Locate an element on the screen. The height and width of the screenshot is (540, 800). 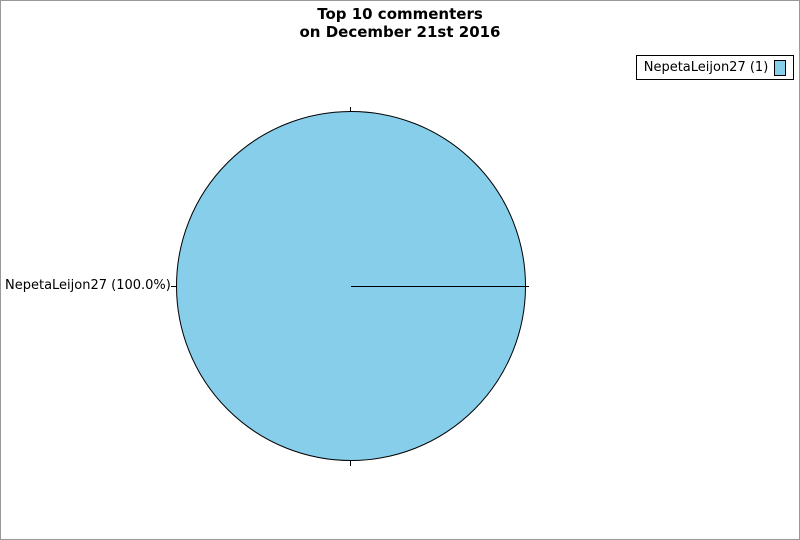
chart-title-line2: on December 21st 2016 is located at coordinates (400, 32).